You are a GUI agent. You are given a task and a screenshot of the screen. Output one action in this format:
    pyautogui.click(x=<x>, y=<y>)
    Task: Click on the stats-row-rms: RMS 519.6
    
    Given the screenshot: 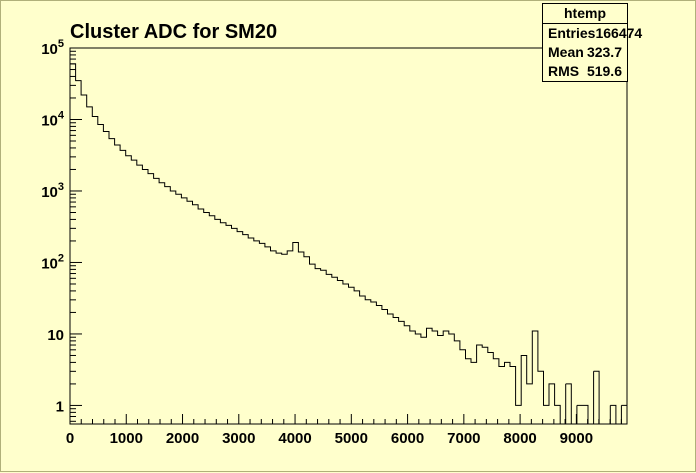 What is the action you would take?
    pyautogui.click(x=585, y=71)
    